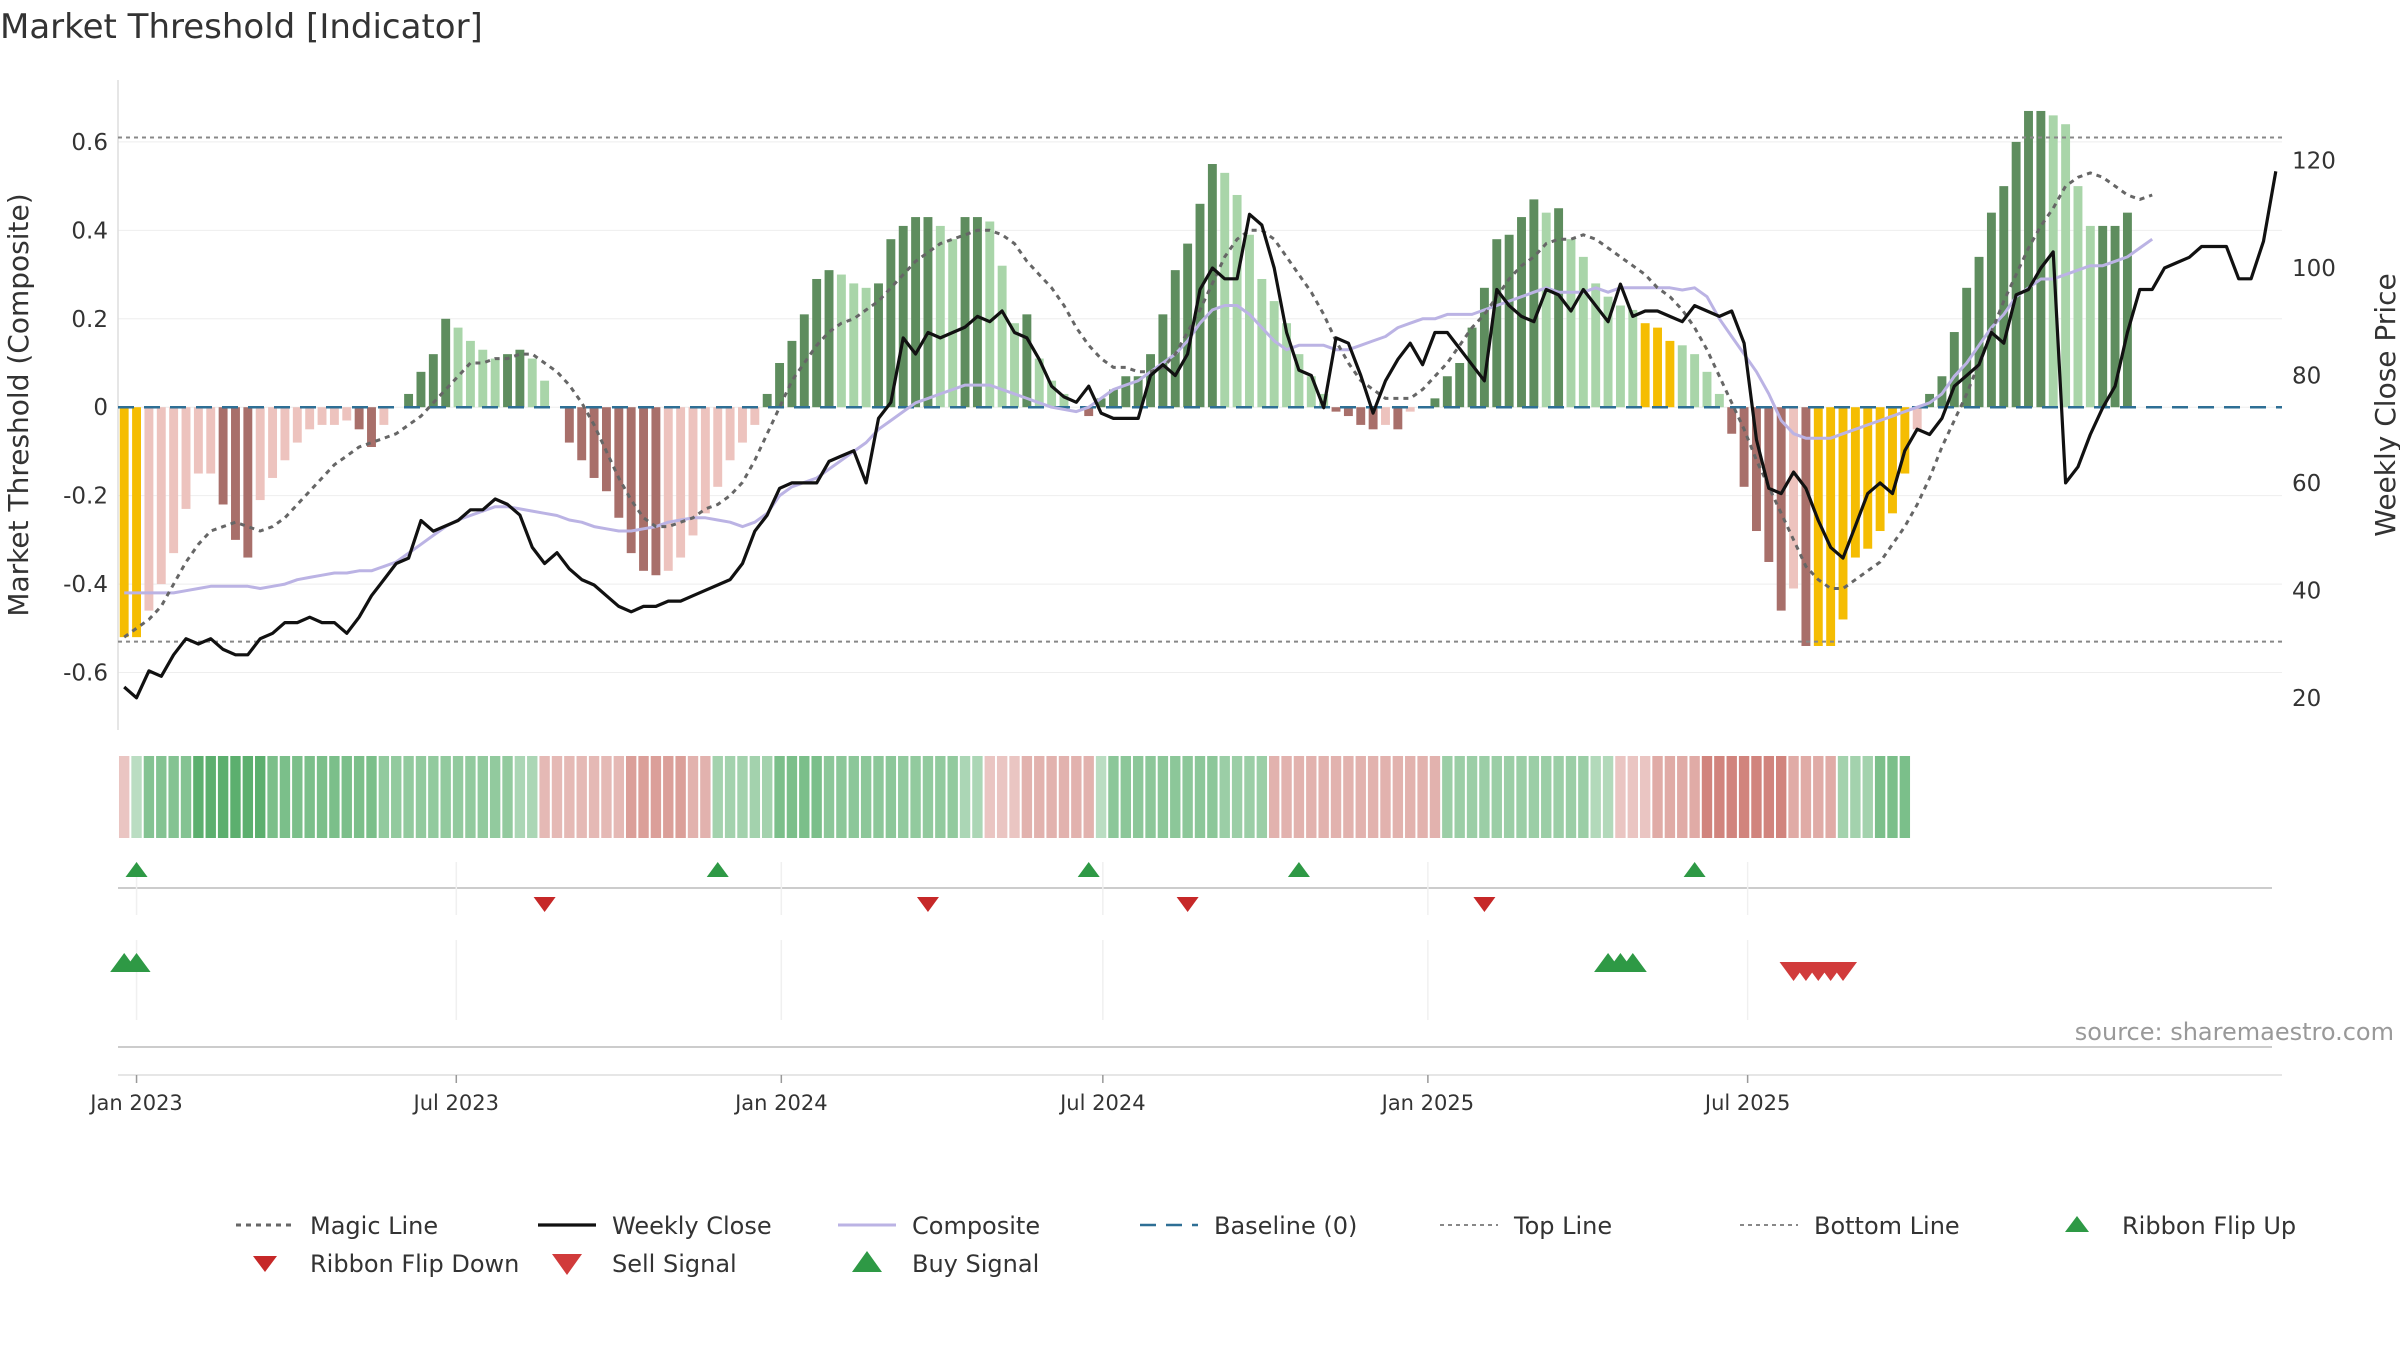  Describe the element at coordinates (89, 143) in the screenshot. I see `y-tick-label: 0.6` at that location.